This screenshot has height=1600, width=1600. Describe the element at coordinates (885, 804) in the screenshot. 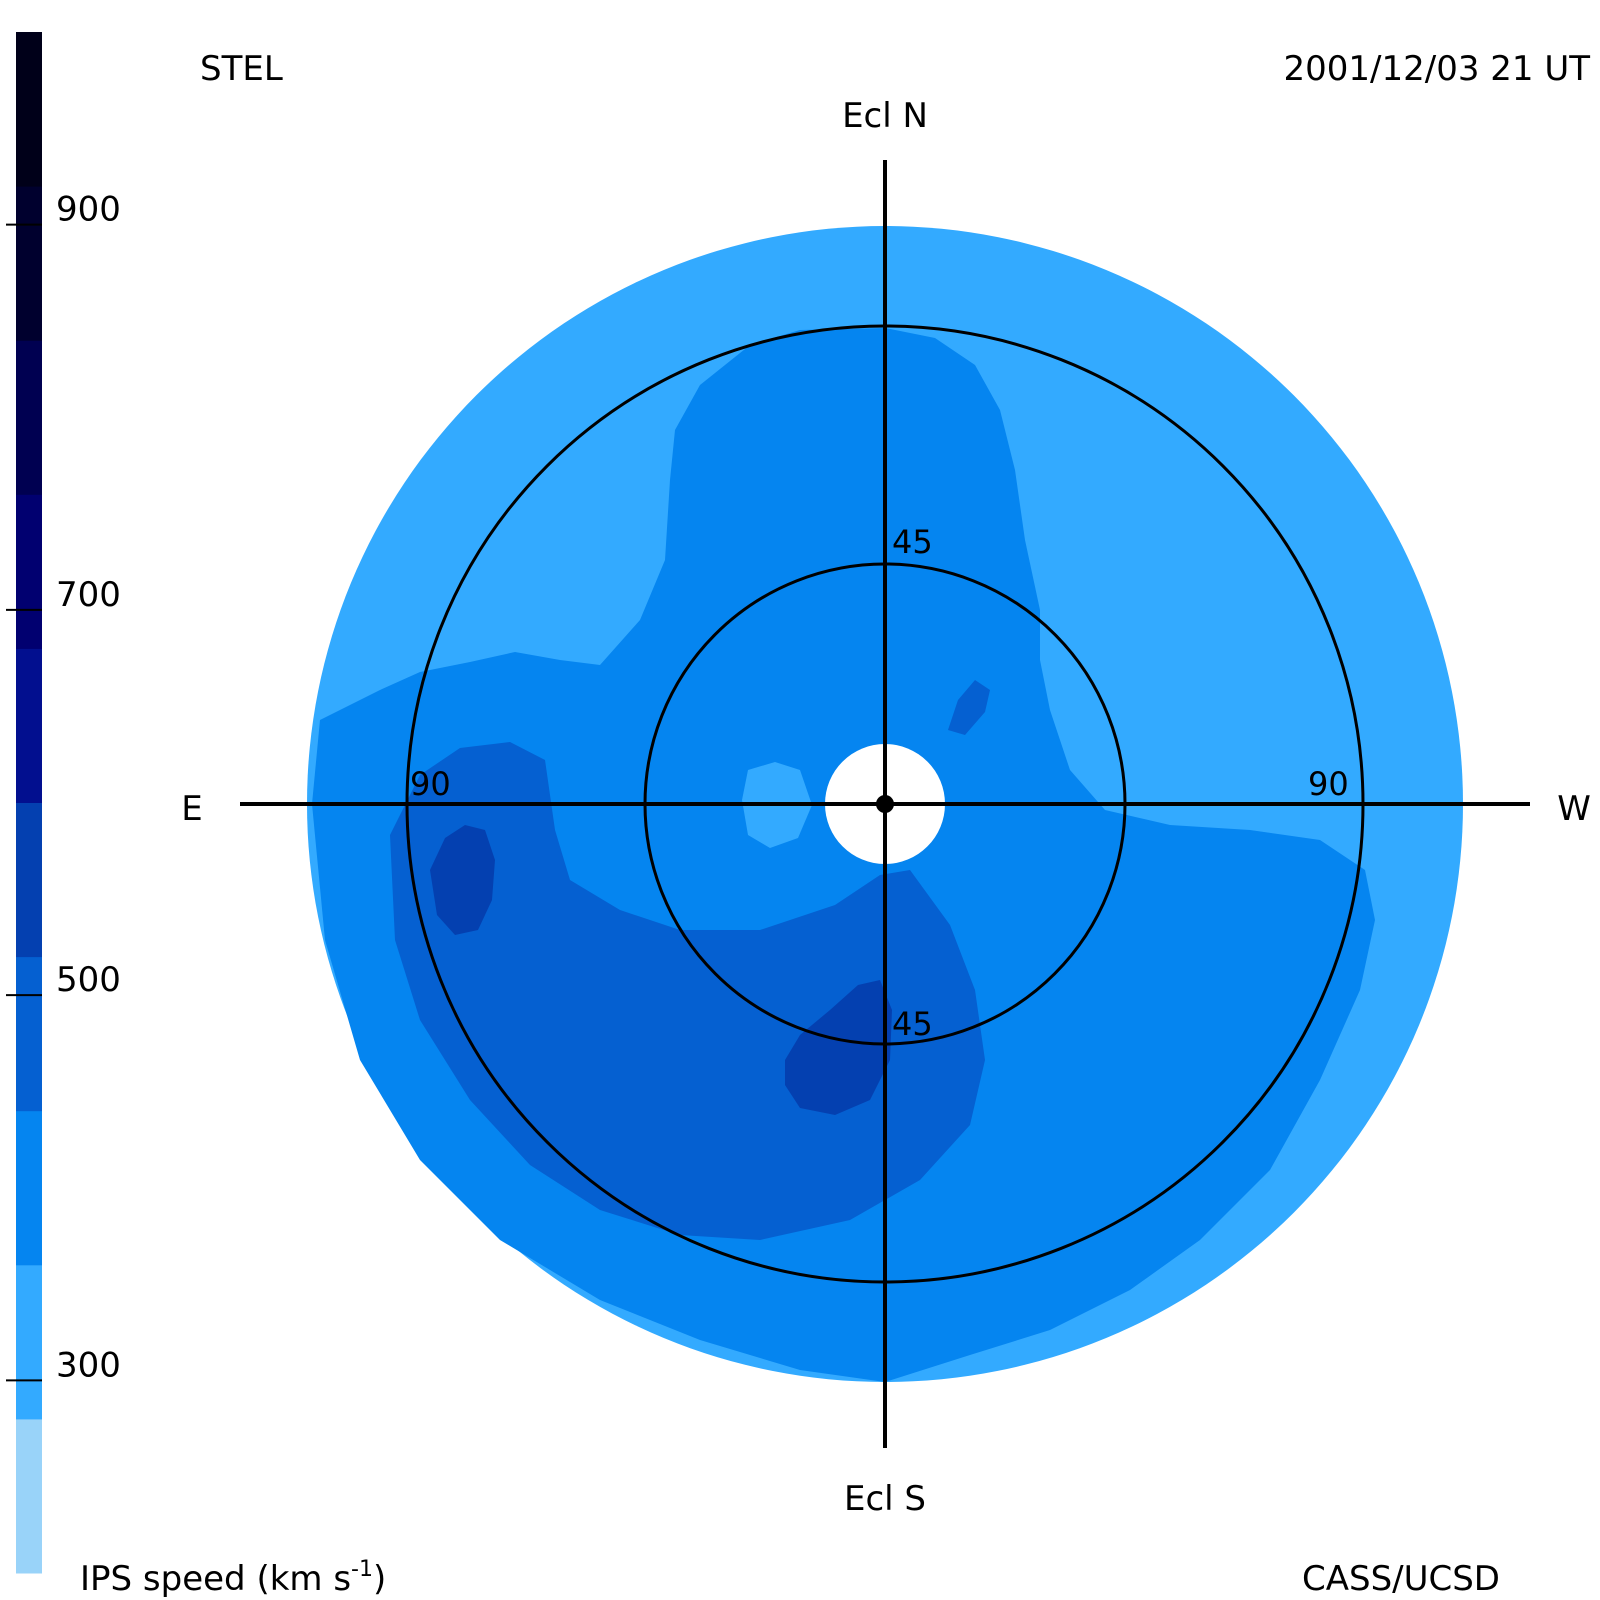

I see `sun-center-dot` at that location.